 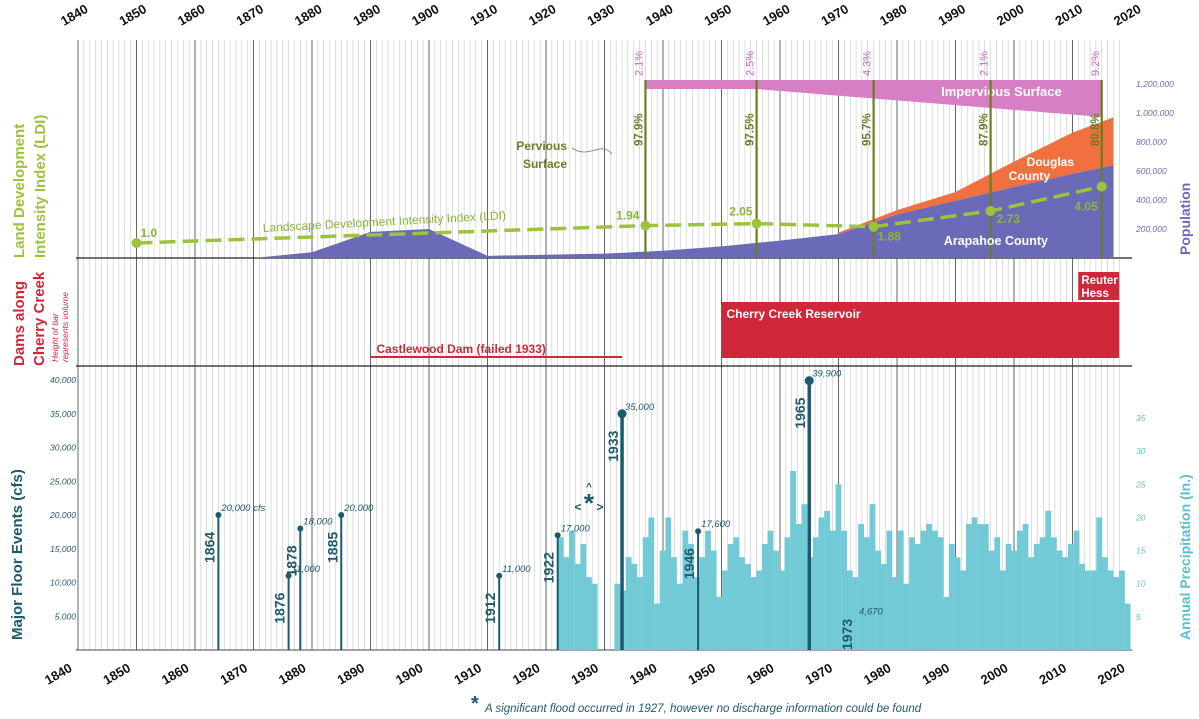 What do you see at coordinates (1141, 584) in the screenshot?
I see `precip-tick-label: 10` at bounding box center [1141, 584].